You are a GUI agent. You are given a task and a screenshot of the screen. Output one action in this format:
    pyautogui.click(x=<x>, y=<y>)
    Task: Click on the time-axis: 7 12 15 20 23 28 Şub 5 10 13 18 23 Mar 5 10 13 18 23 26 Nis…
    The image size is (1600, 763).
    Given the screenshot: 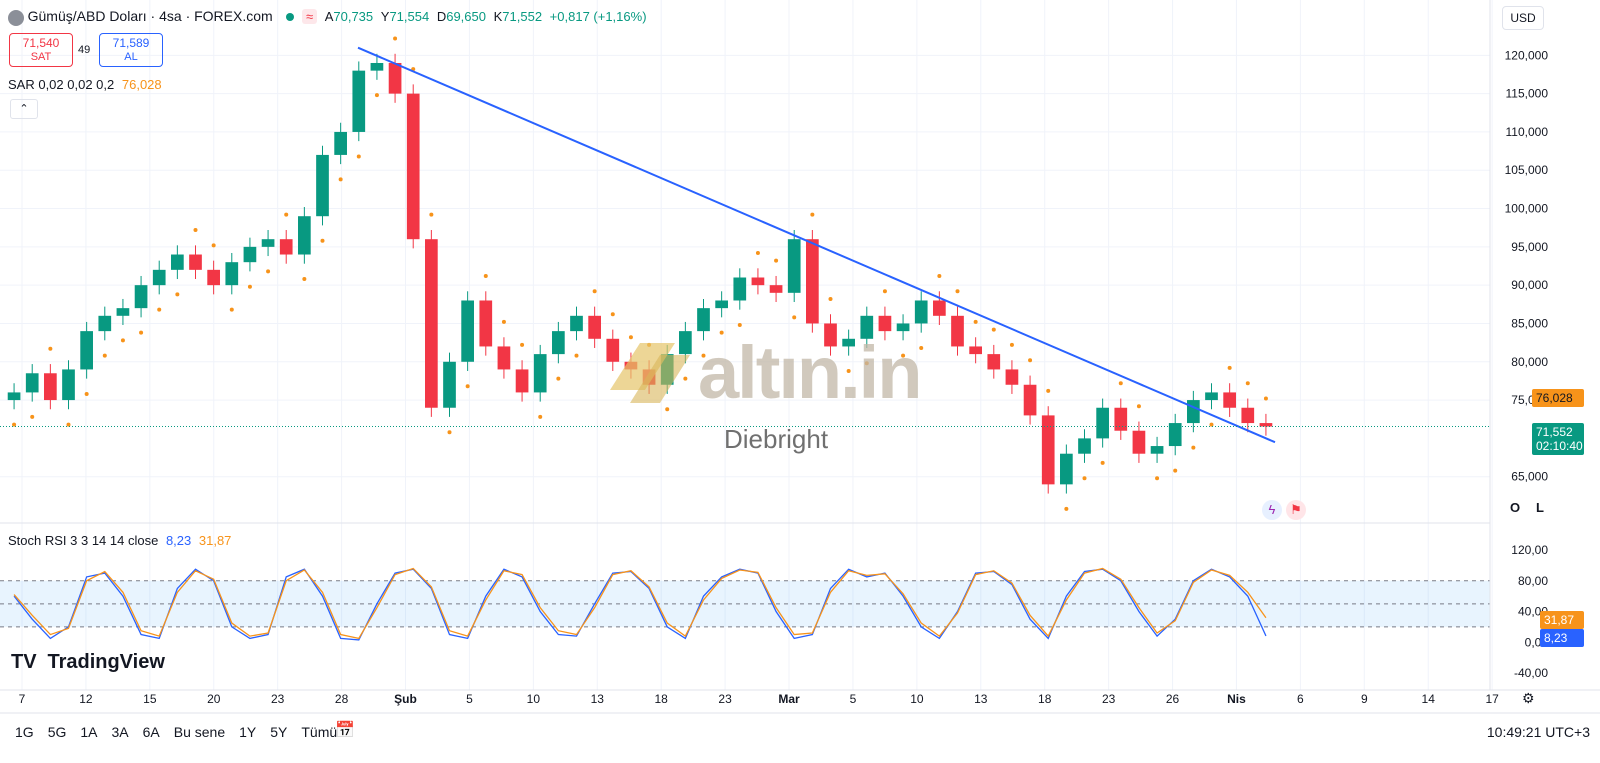 What is the action you would take?
    pyautogui.click(x=759, y=699)
    